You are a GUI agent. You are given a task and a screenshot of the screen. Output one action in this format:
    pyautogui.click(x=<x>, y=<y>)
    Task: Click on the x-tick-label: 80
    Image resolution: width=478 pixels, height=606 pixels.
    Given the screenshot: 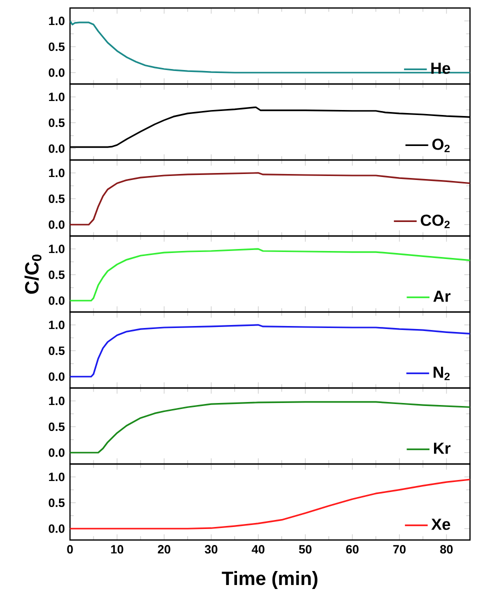 What is the action you would take?
    pyautogui.click(x=446, y=549)
    